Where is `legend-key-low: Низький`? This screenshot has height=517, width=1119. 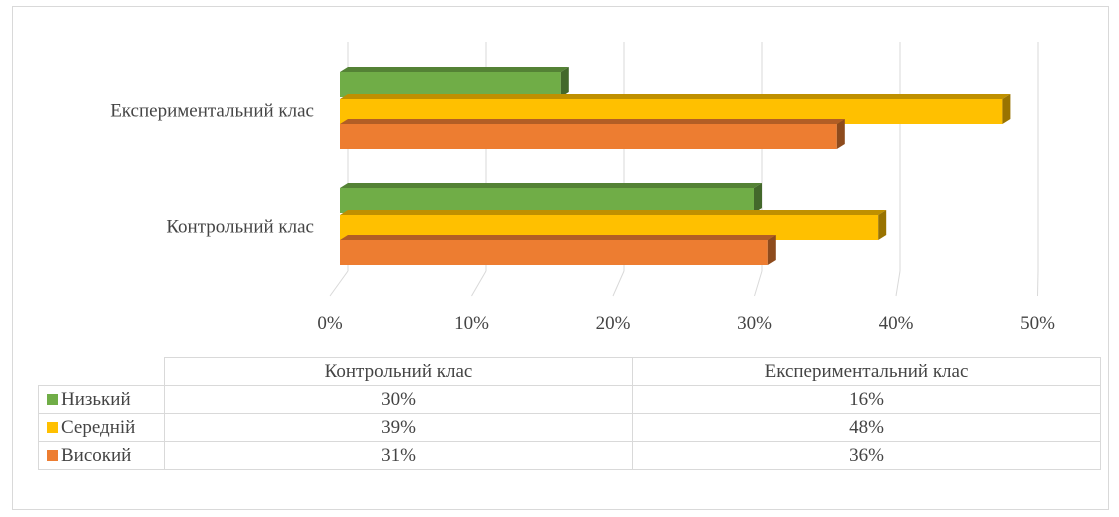
legend-key-low: Низький is located at coordinates (101, 399).